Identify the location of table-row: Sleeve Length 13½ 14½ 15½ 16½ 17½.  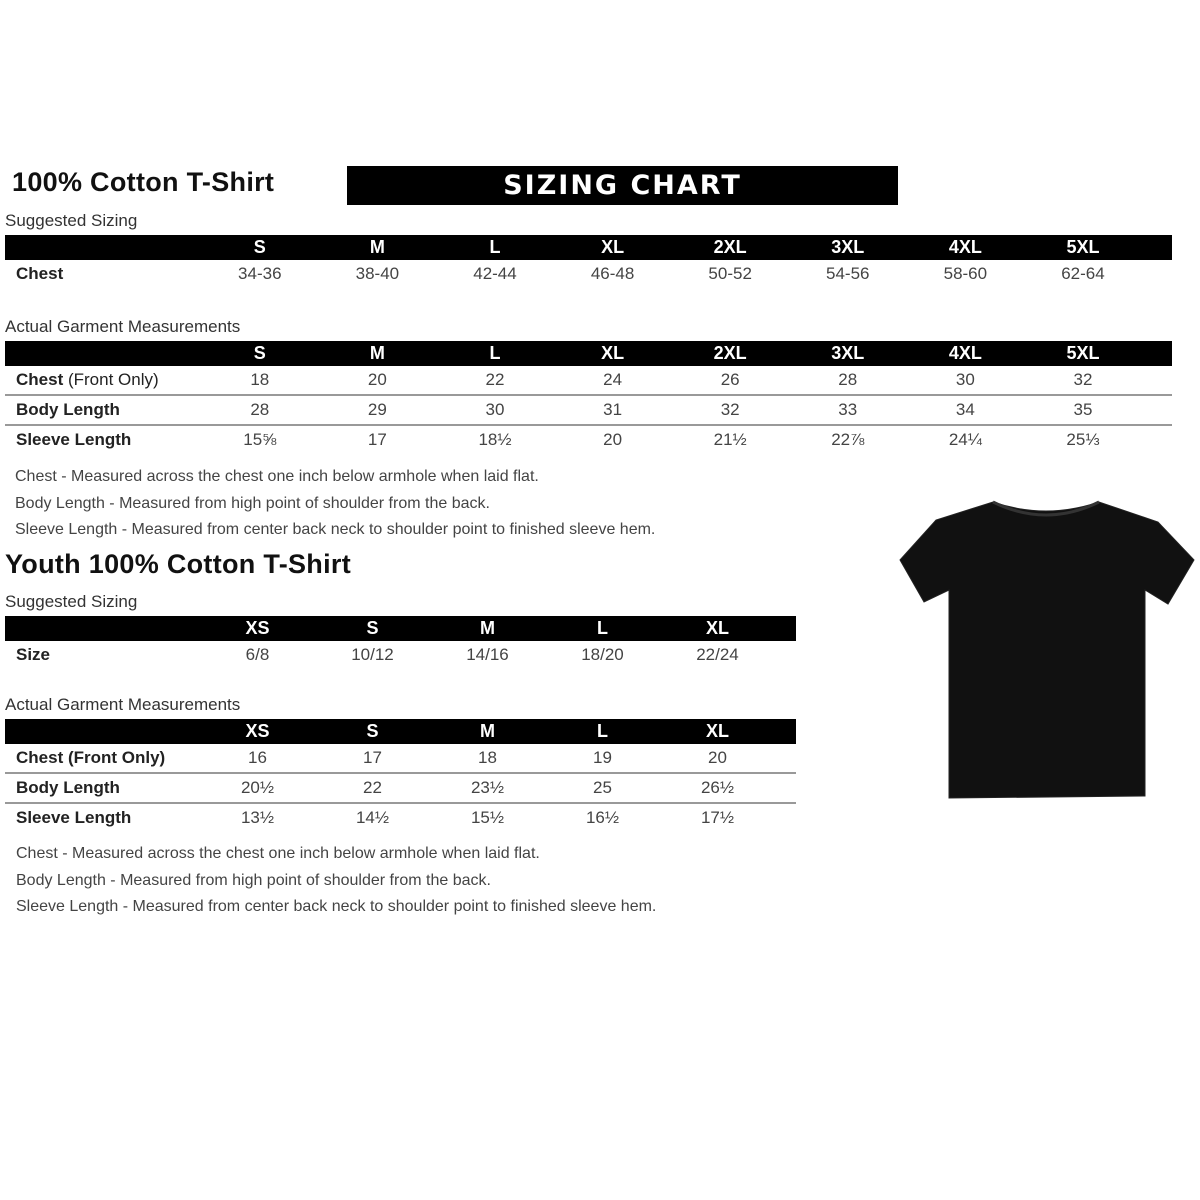
(400, 818).